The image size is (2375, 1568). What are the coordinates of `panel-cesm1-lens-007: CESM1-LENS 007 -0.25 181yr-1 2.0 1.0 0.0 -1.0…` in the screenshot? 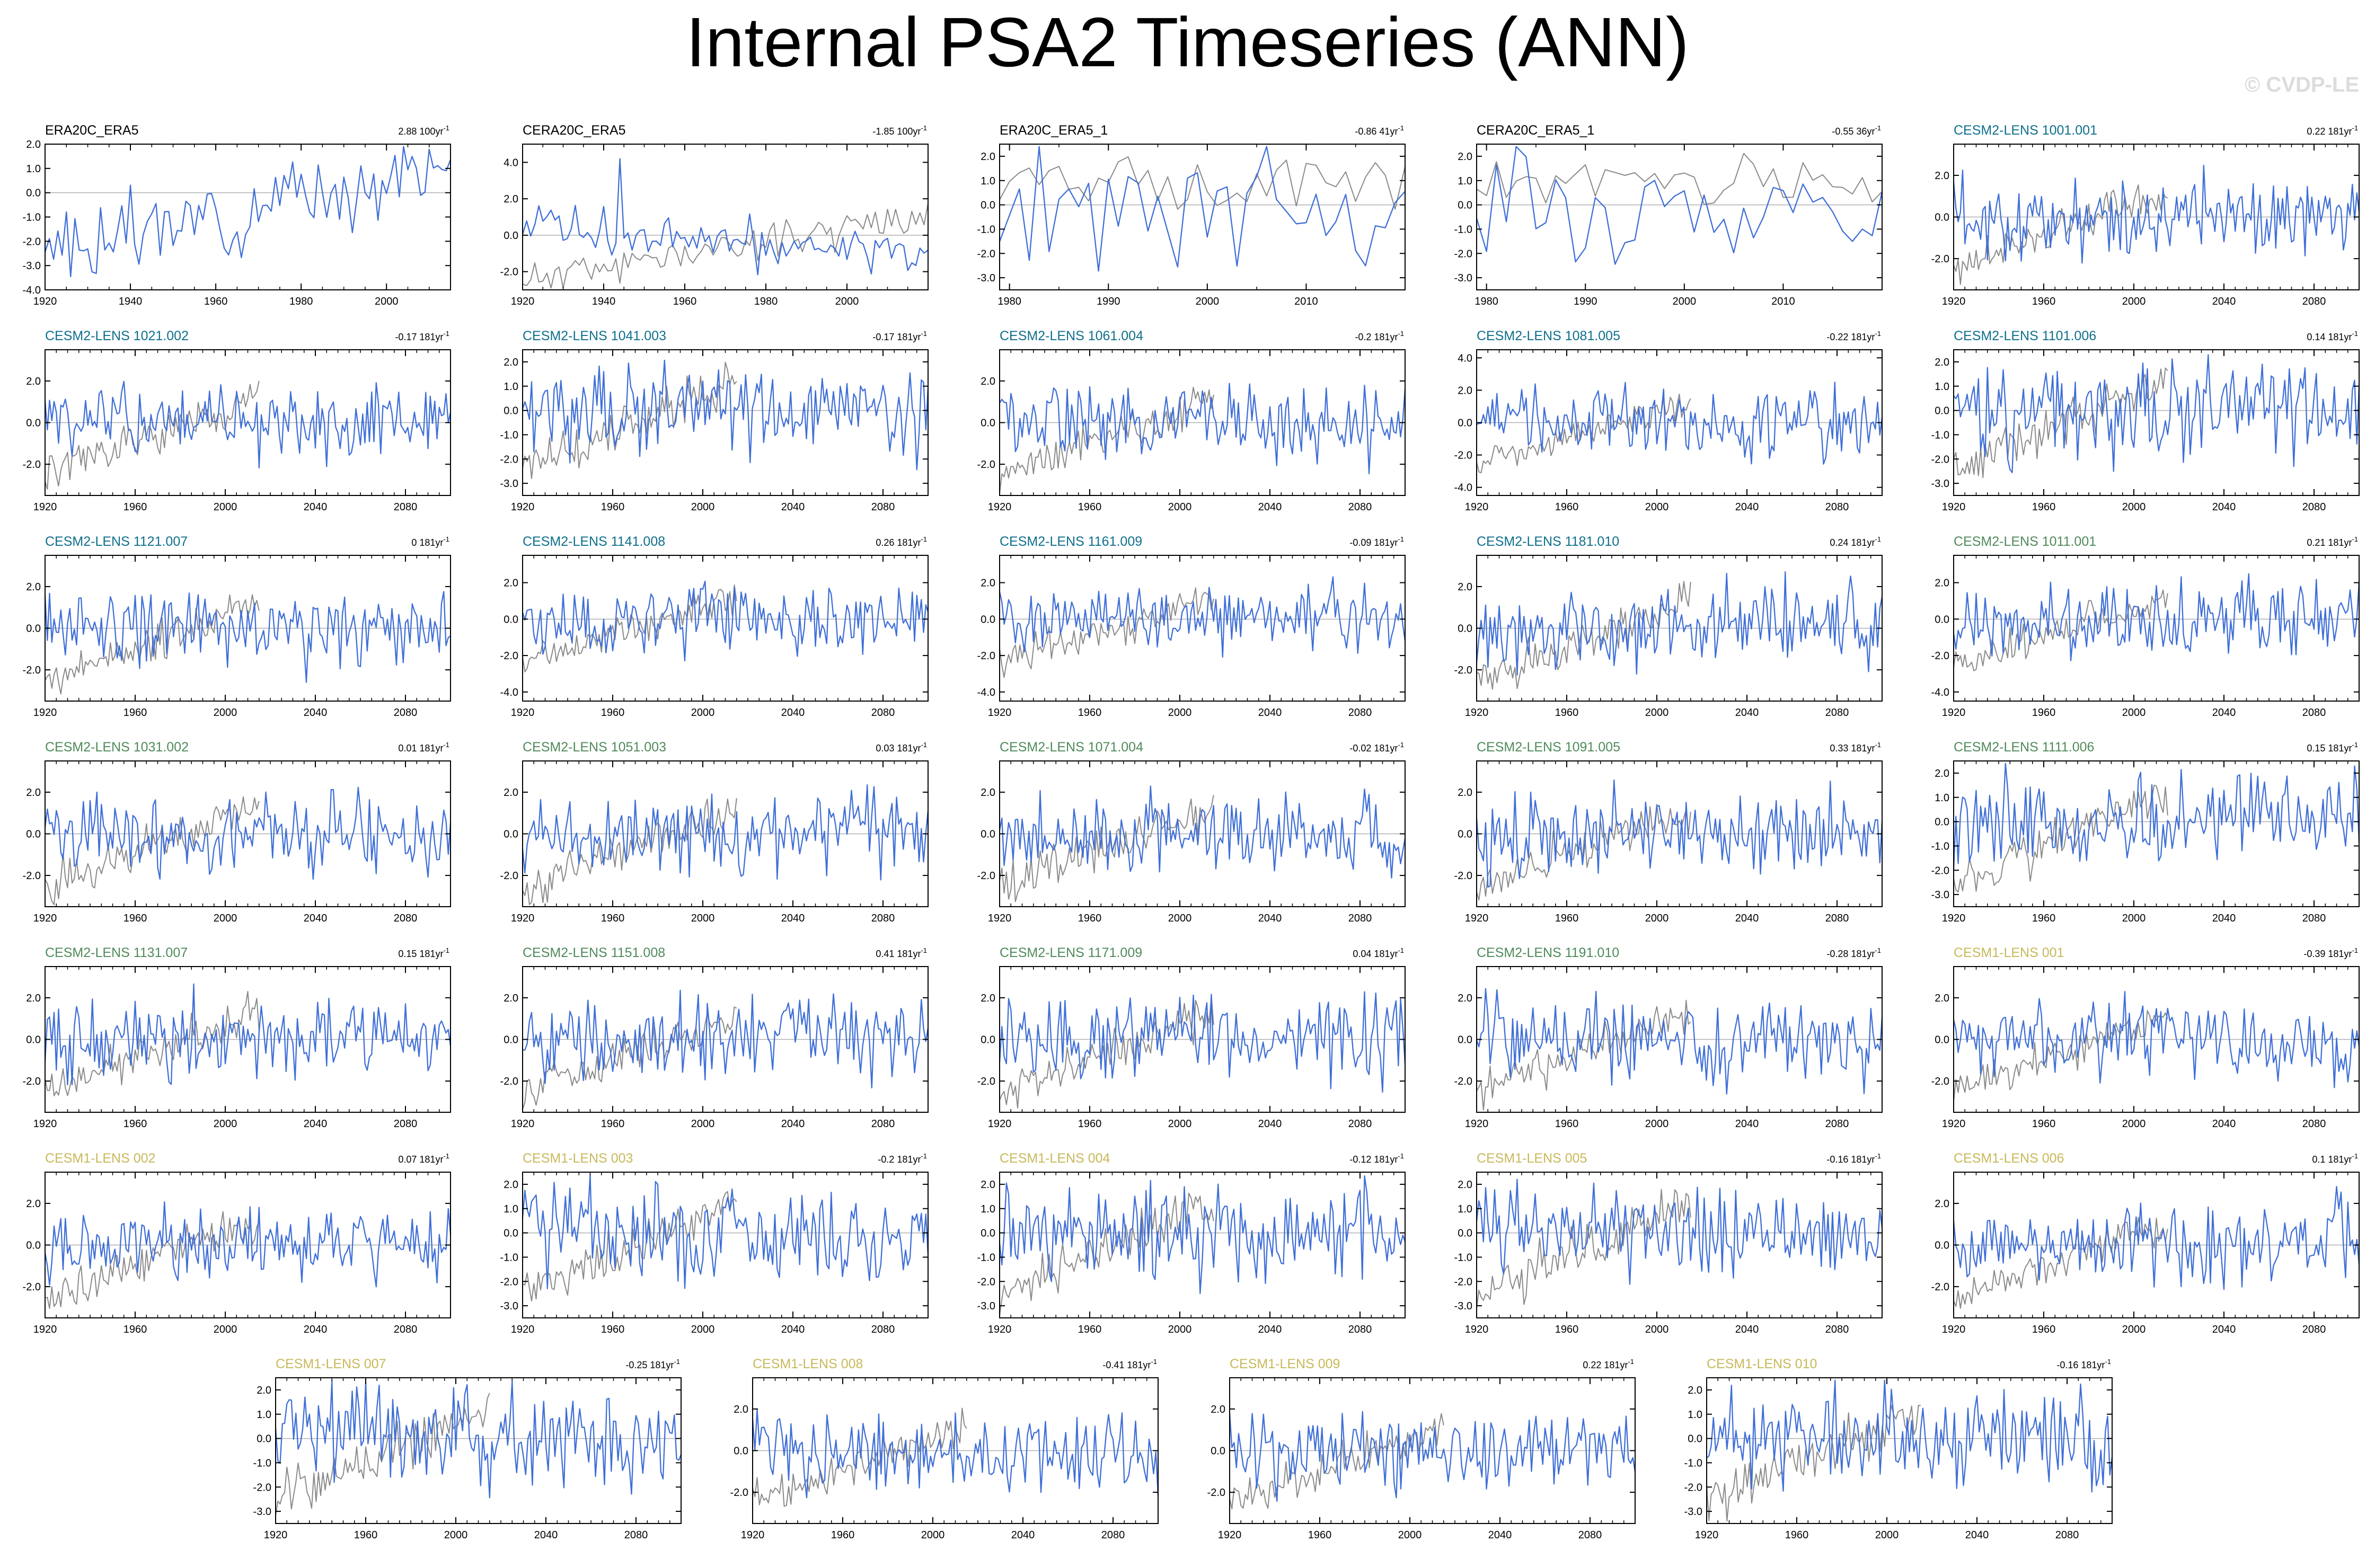 It's located at (468, 1449).